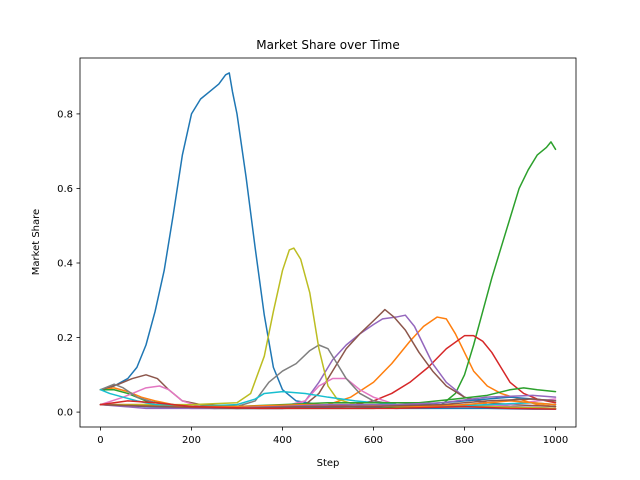 The height and width of the screenshot is (480, 640). Describe the element at coordinates (65, 264) in the screenshot. I see `y-tick-label: 0.4` at that location.